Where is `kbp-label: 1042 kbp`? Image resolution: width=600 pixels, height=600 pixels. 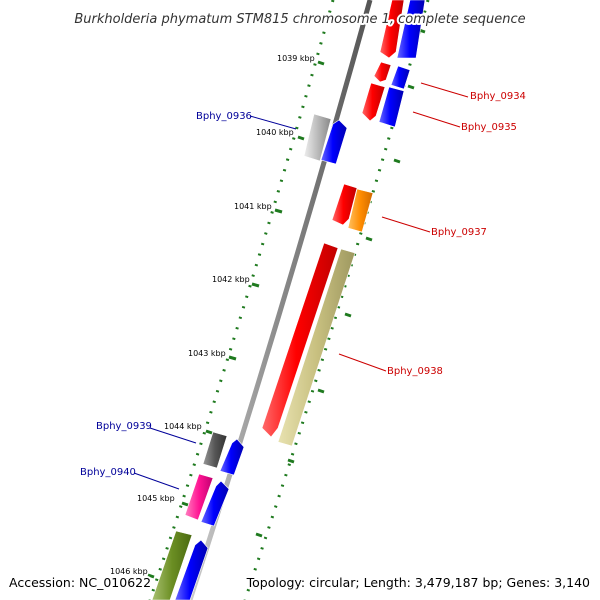
kbp-label: 1042 kbp is located at coordinates (231, 279).